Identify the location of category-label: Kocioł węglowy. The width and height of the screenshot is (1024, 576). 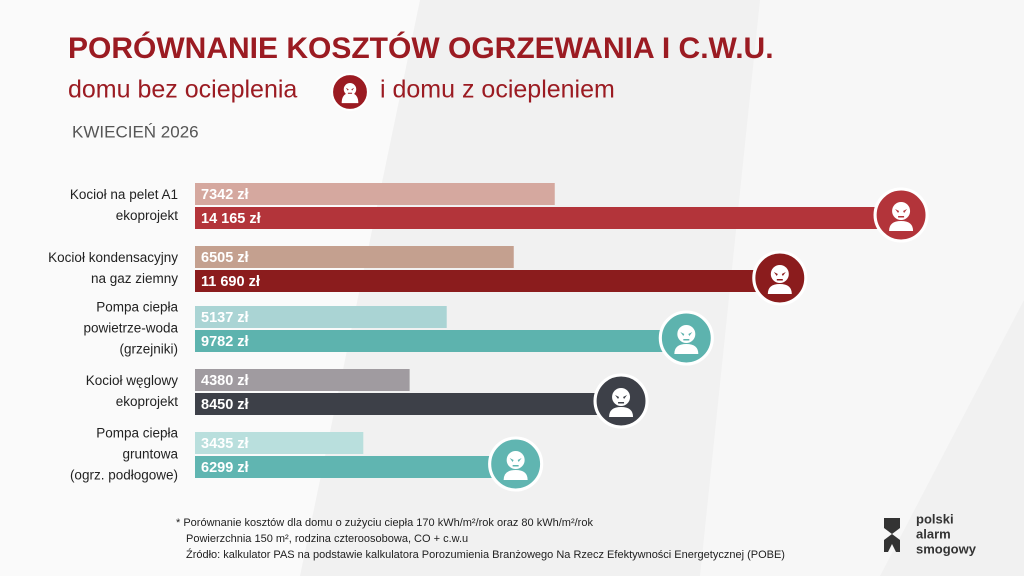
(132, 380).